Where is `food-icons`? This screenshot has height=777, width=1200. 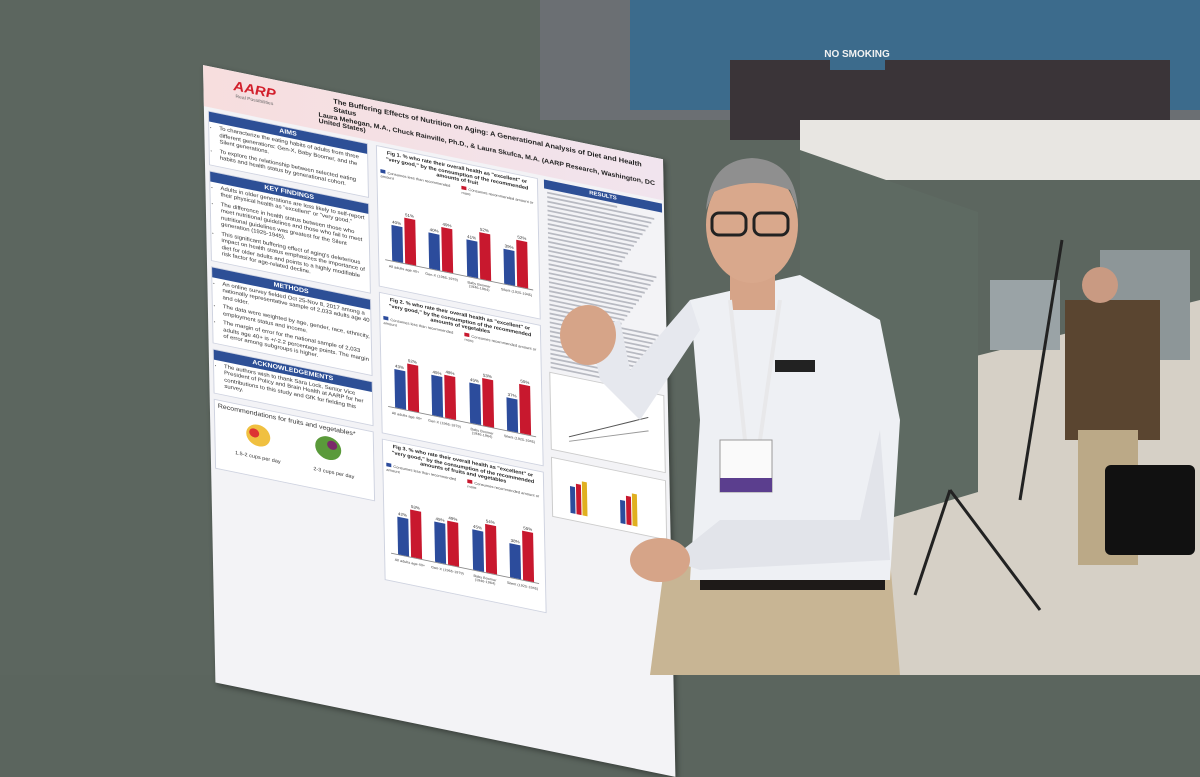
food-icons is located at coordinates (294, 442).